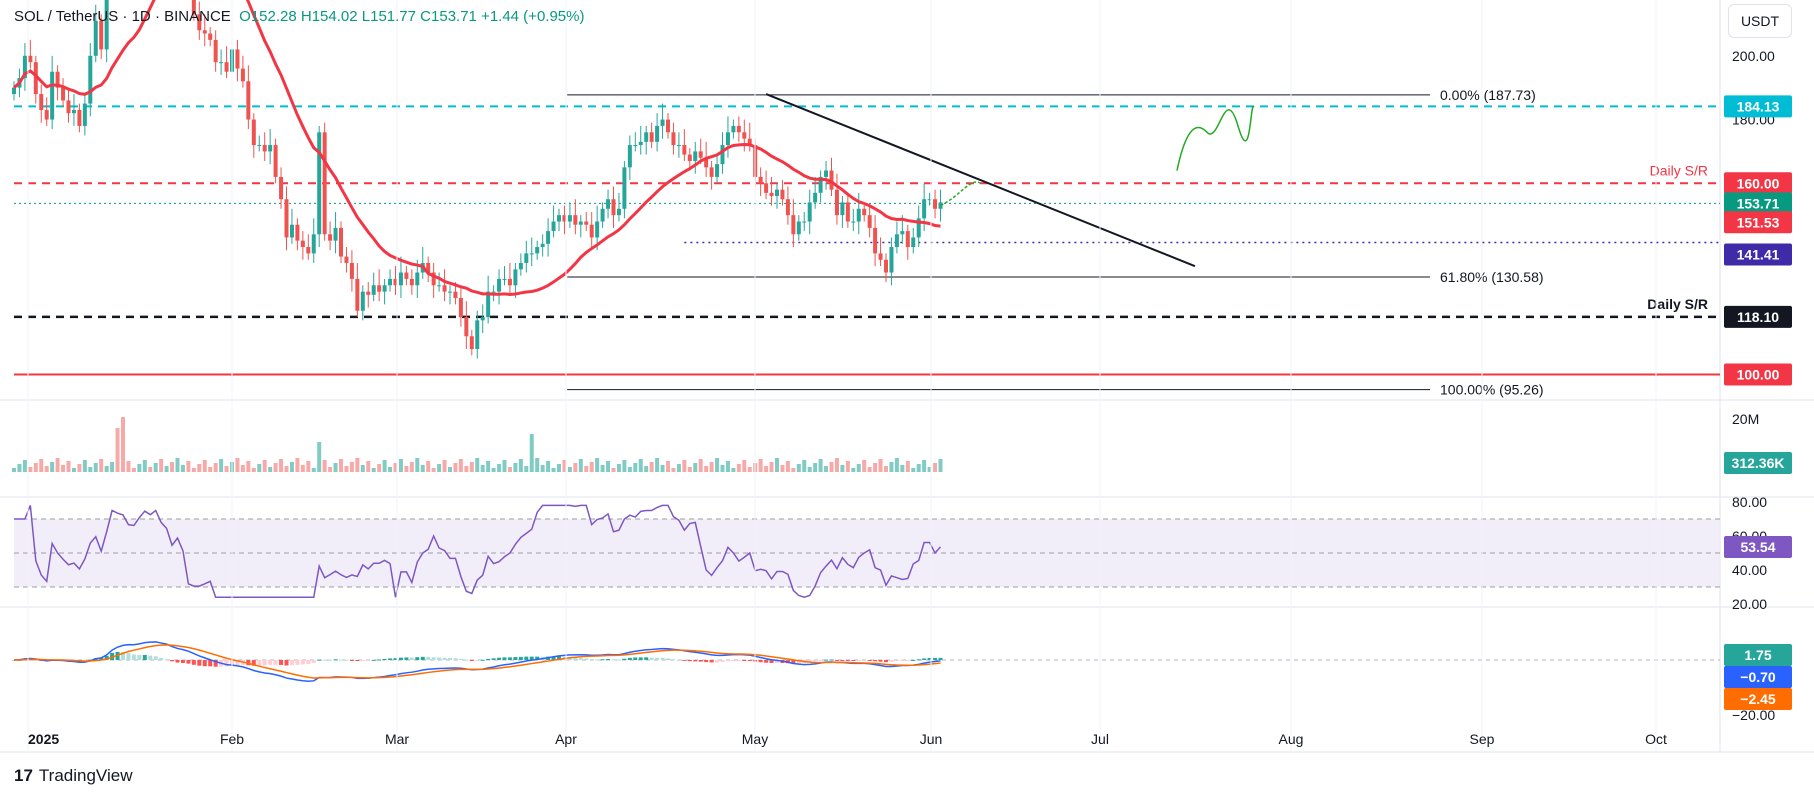 Image resolution: width=1814 pixels, height=798 pixels. I want to click on interval-label: 1D, so click(141, 16).